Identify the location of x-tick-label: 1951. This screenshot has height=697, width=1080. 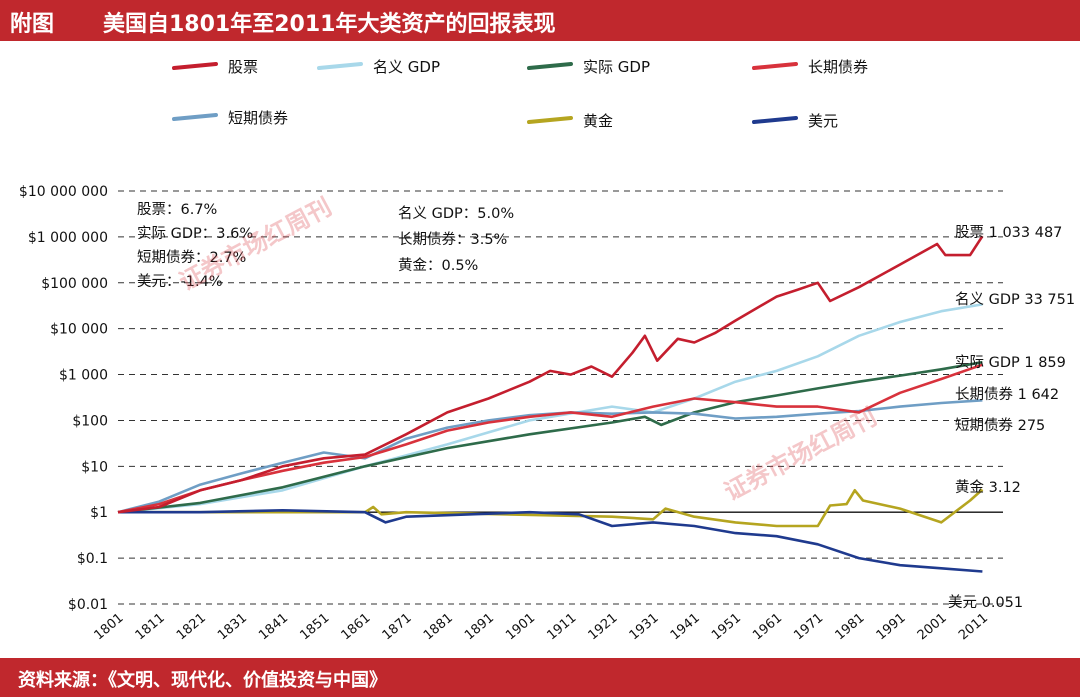
(726, 627).